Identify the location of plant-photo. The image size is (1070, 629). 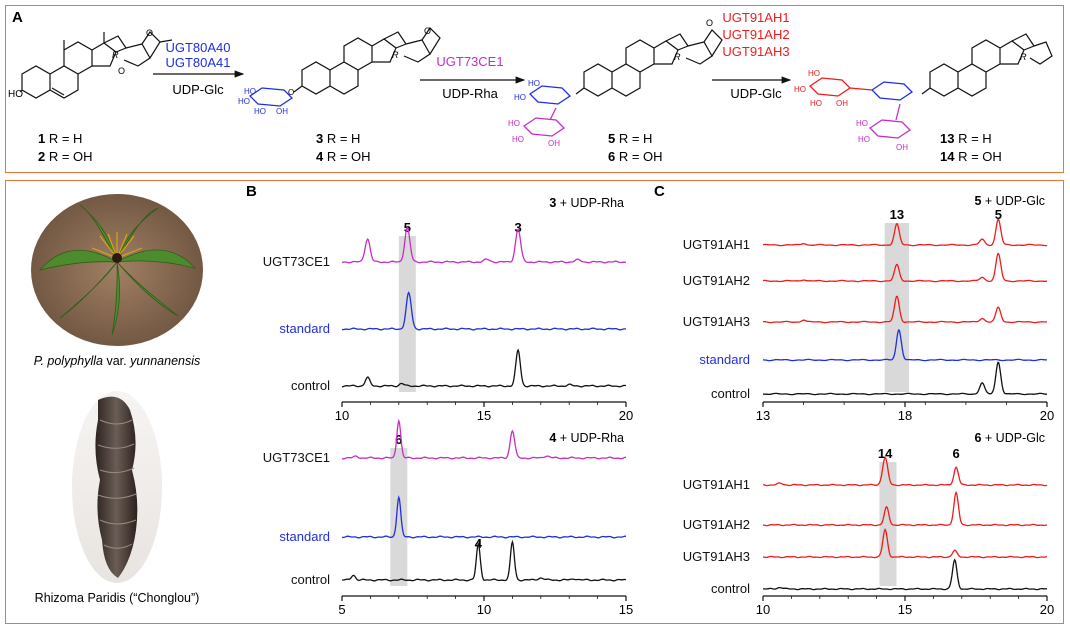
(117, 270).